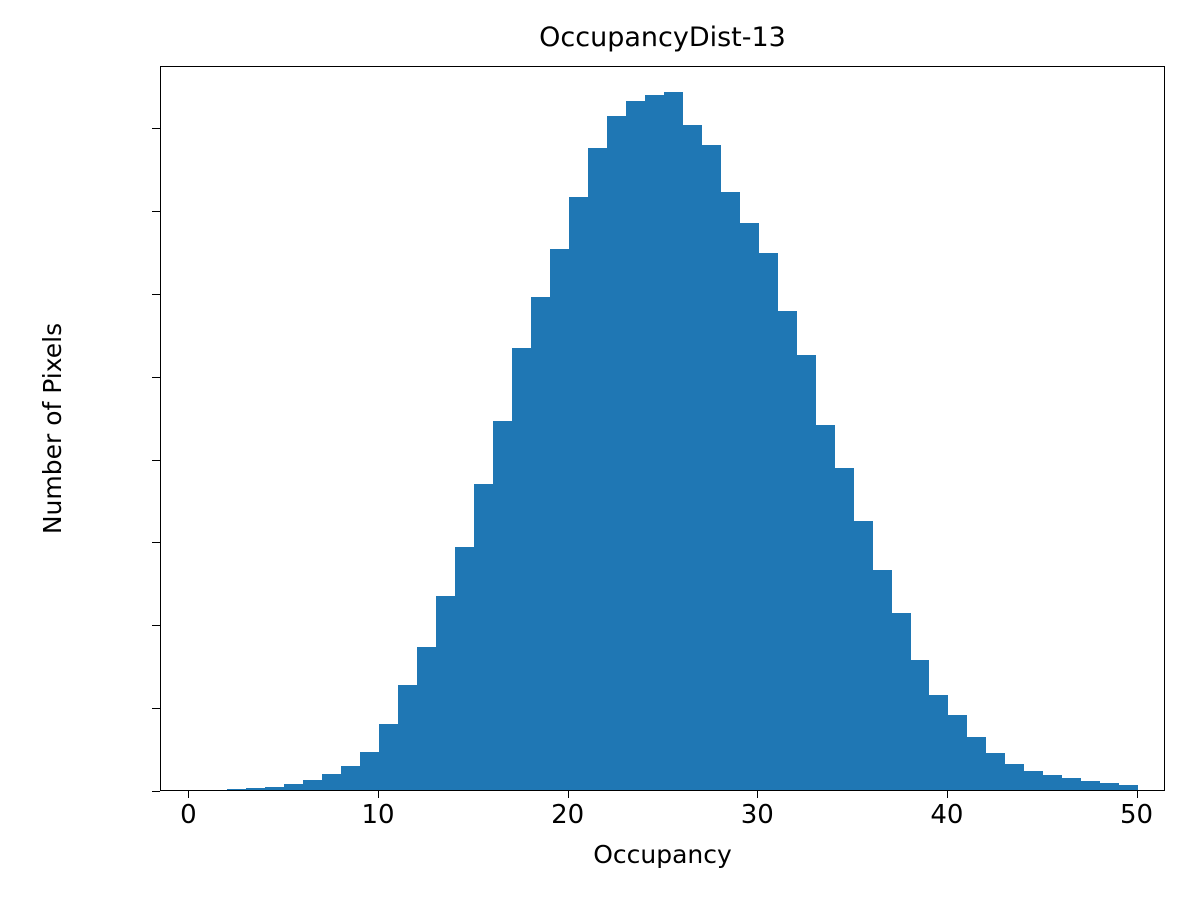  What do you see at coordinates (568, 815) in the screenshot?
I see `x-tick-label: 20` at bounding box center [568, 815].